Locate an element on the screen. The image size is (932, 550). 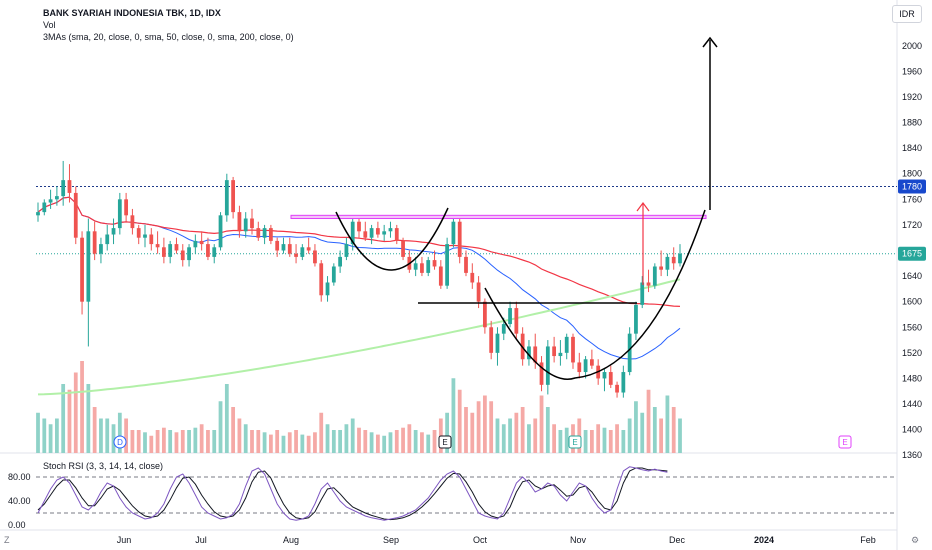
y-tick-label: 1400 is located at coordinates (912, 430).